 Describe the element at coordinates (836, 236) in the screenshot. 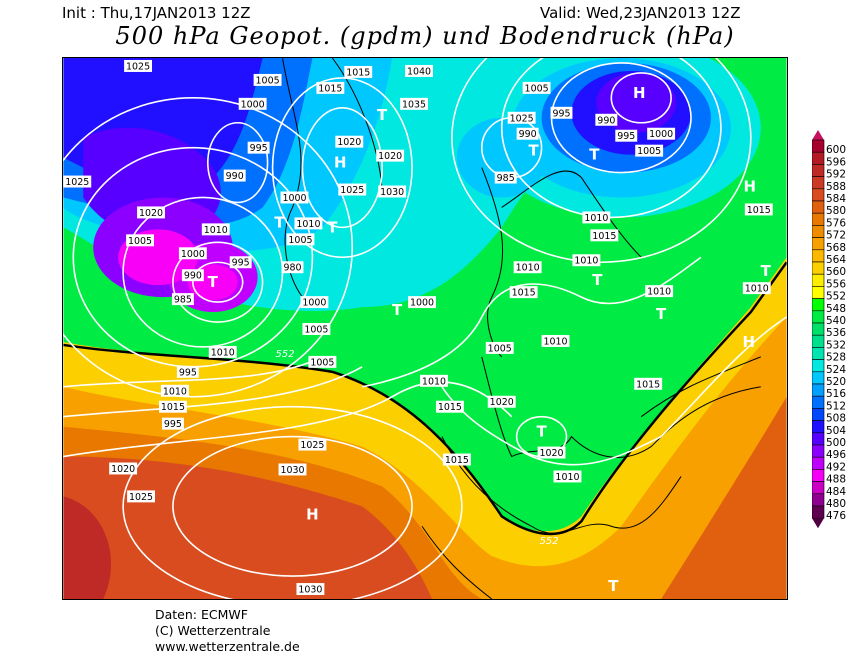

I see `scale-label: 572` at that location.